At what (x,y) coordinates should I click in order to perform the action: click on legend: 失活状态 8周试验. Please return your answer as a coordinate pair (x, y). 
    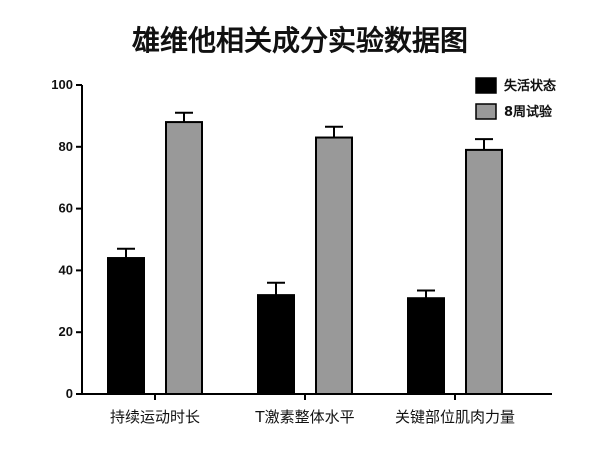
    Looking at the image, I should click on (515, 98).